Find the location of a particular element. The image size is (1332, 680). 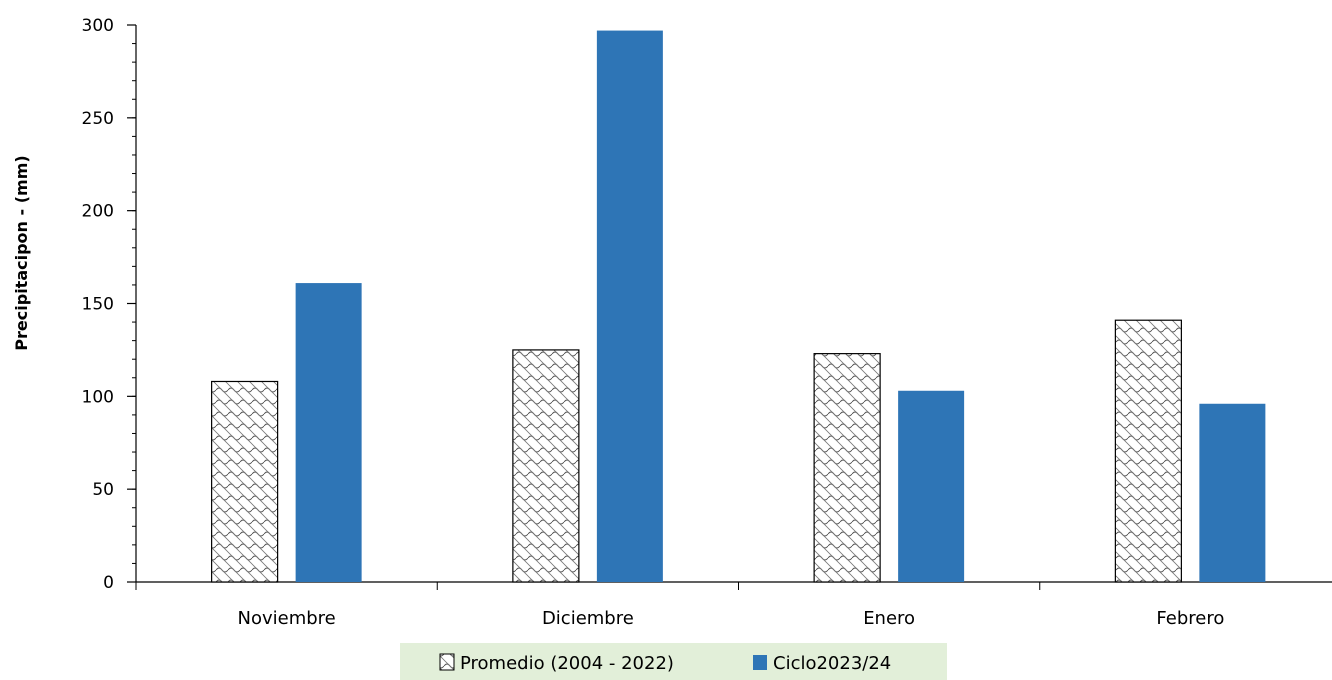

legend-swatch-ciclo is located at coordinates (760, 662).